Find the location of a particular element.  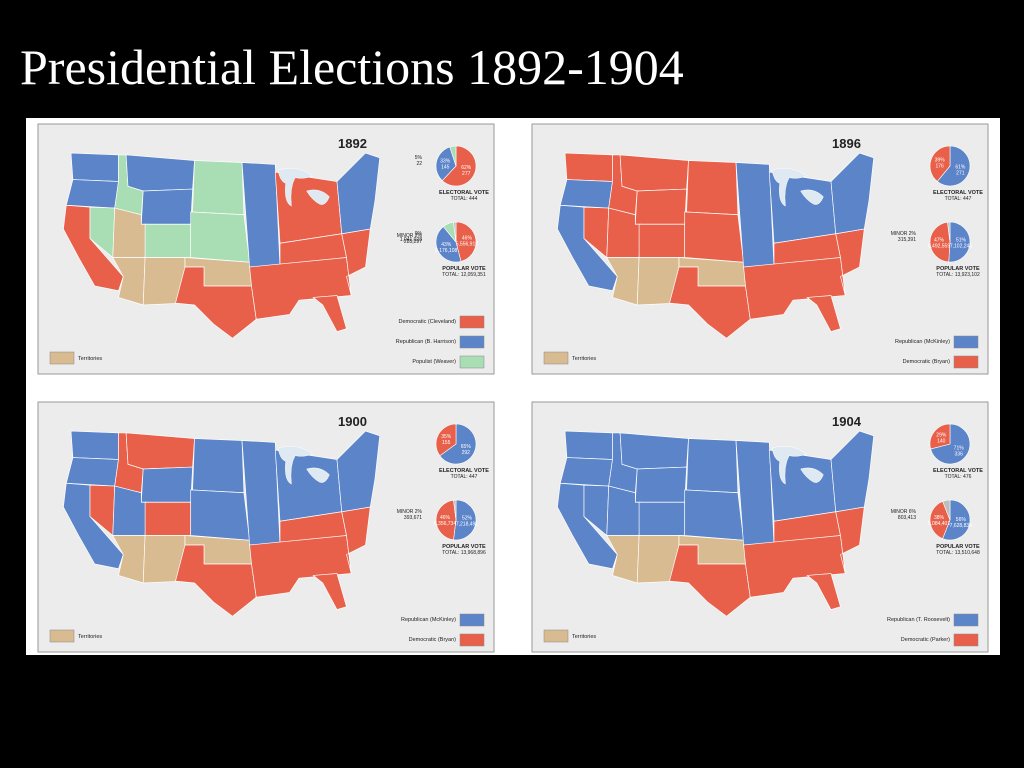

pie-label: 56% is located at coordinates (961, 520).